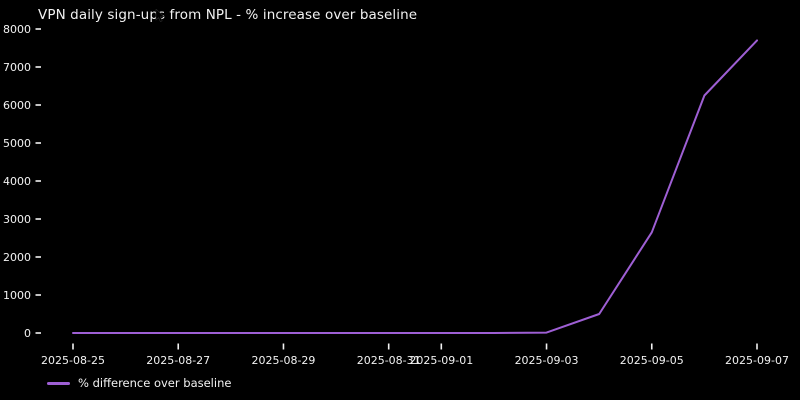  I want to click on x-axis-tick-label: 2025-09-03, so click(547, 360).